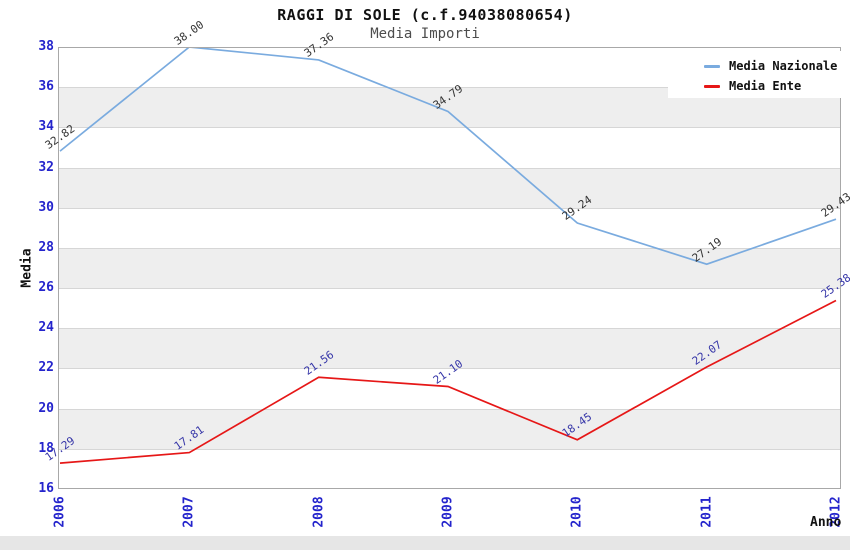 The image size is (850, 550). What do you see at coordinates (46, 87) in the screenshot?
I see `y-tick-label: 36` at bounding box center [46, 87].